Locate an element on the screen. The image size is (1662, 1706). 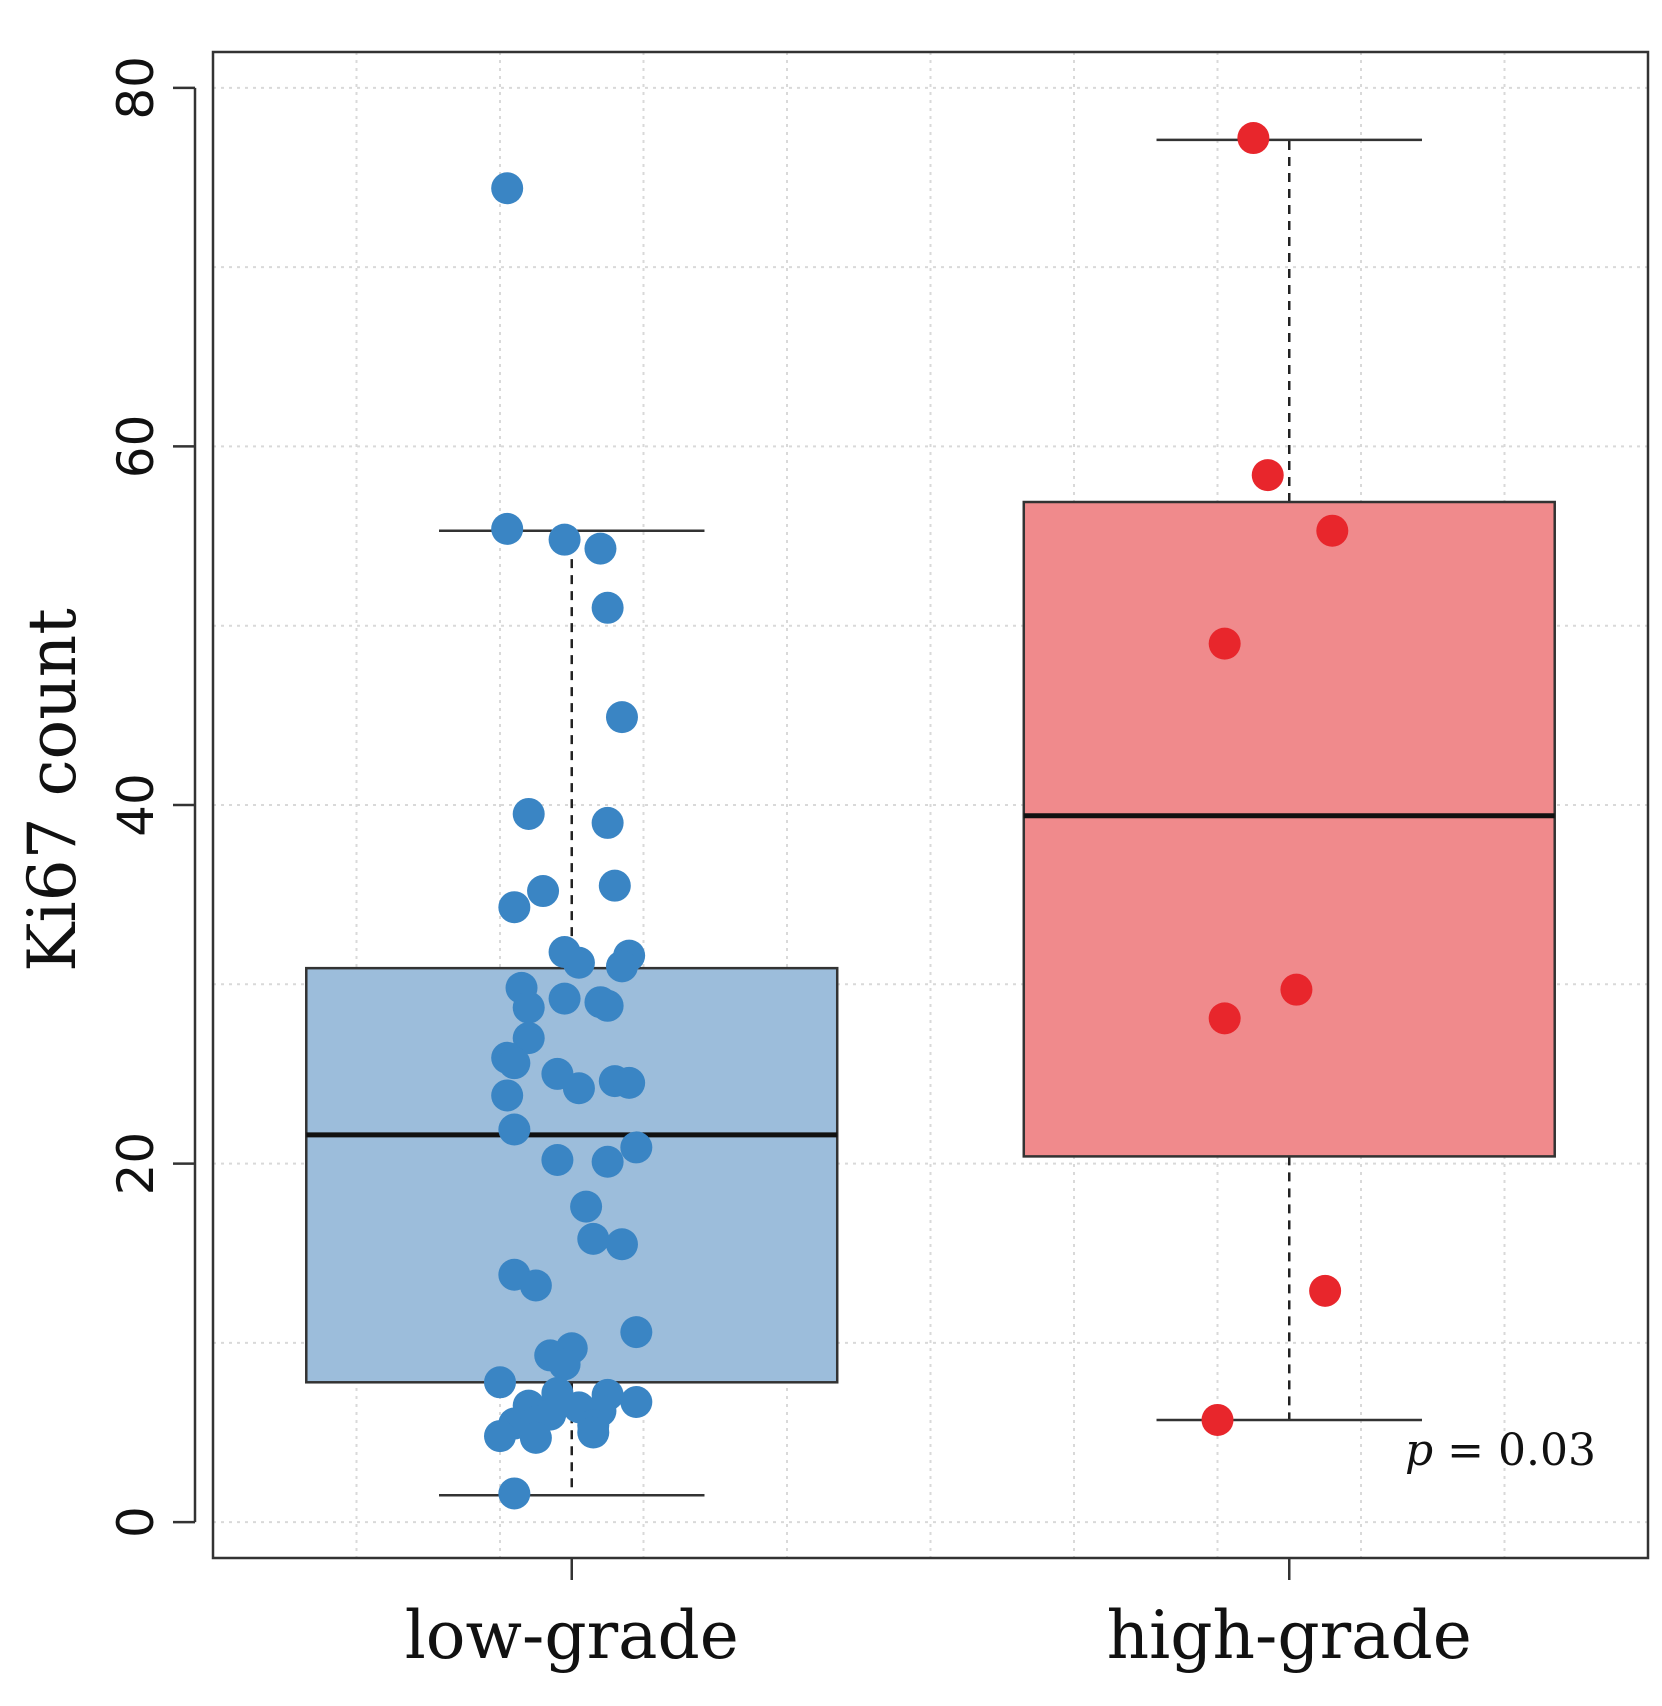
p-value-text: = 0.03 is located at coordinates (1514, 1450).